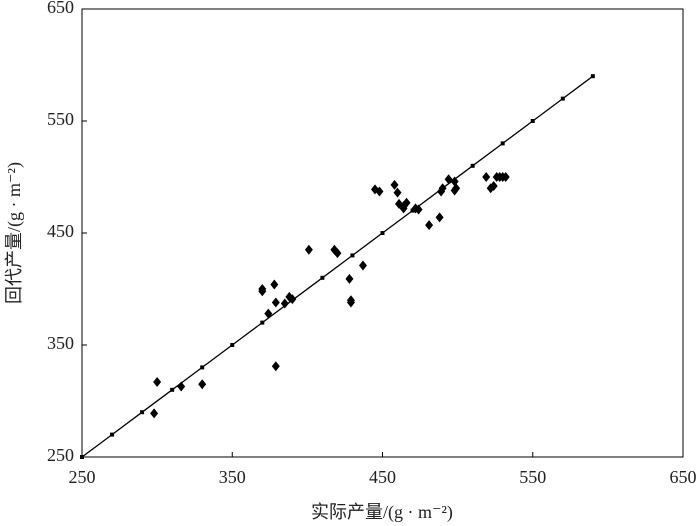  I want to click on x-tick-label: 350, so click(232, 477).